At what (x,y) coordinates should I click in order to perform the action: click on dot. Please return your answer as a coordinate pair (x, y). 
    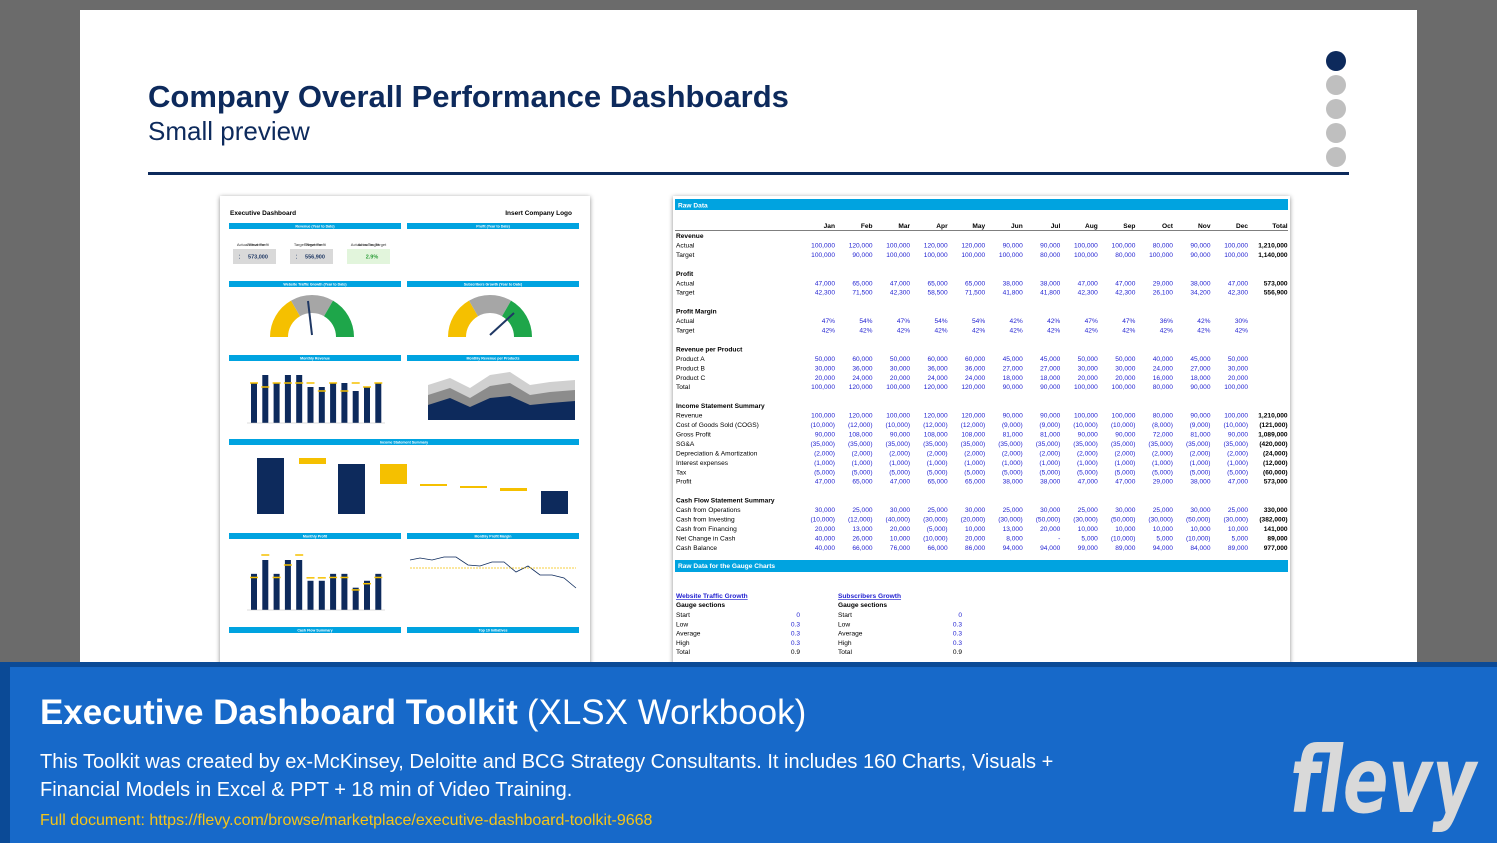
    Looking at the image, I should click on (1336, 157).